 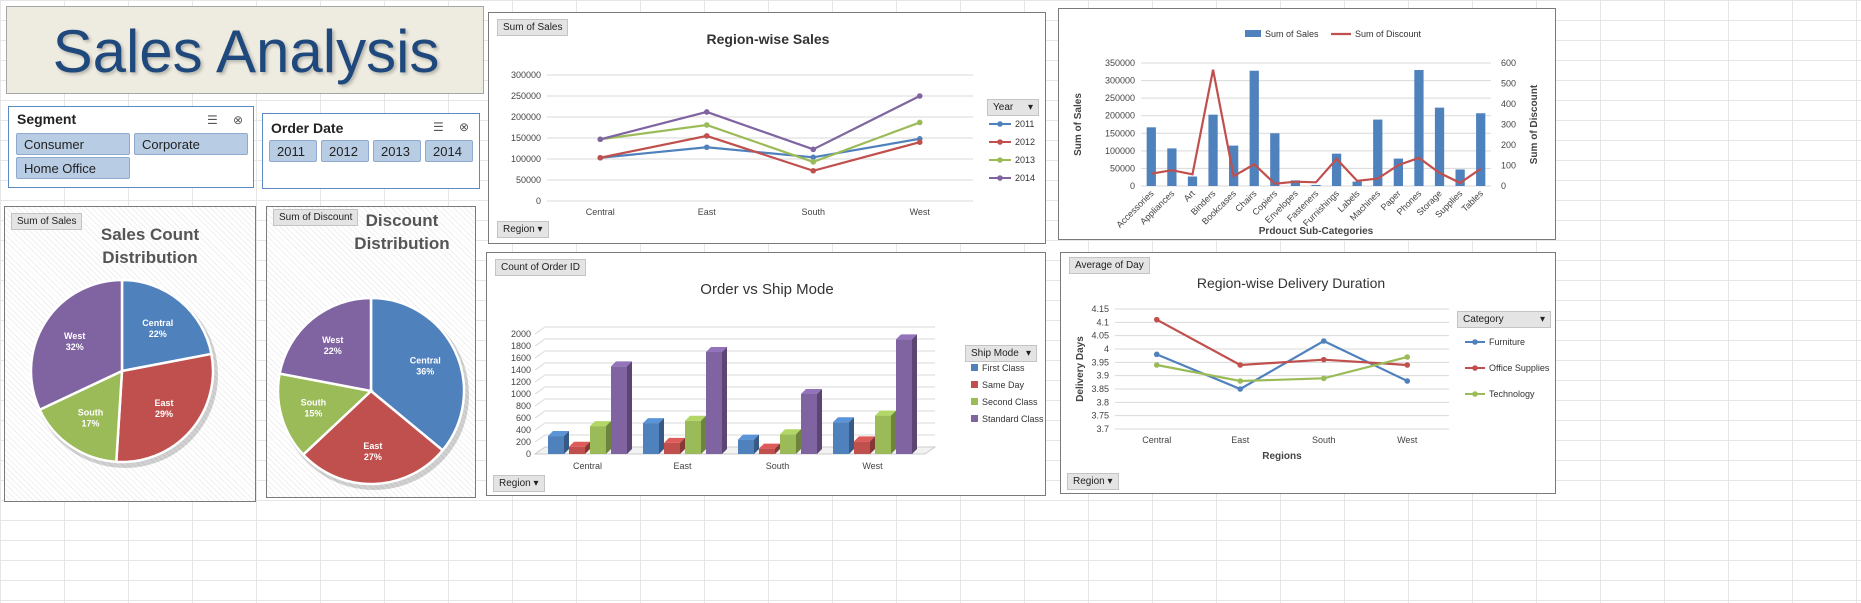 I want to click on bar-East-Same Day, so click(x=672, y=448).